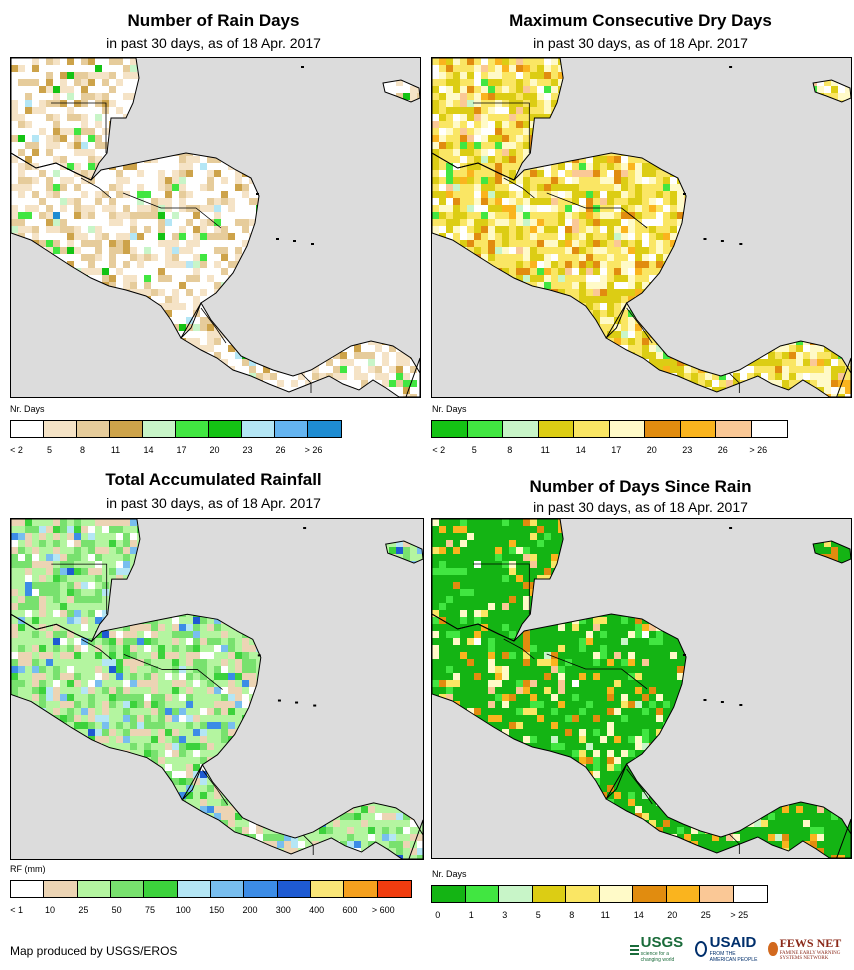 The width and height of the screenshot is (854, 970). What do you see at coordinates (214, 450) in the screenshot?
I see `legend-tick-label: 20` at bounding box center [214, 450].